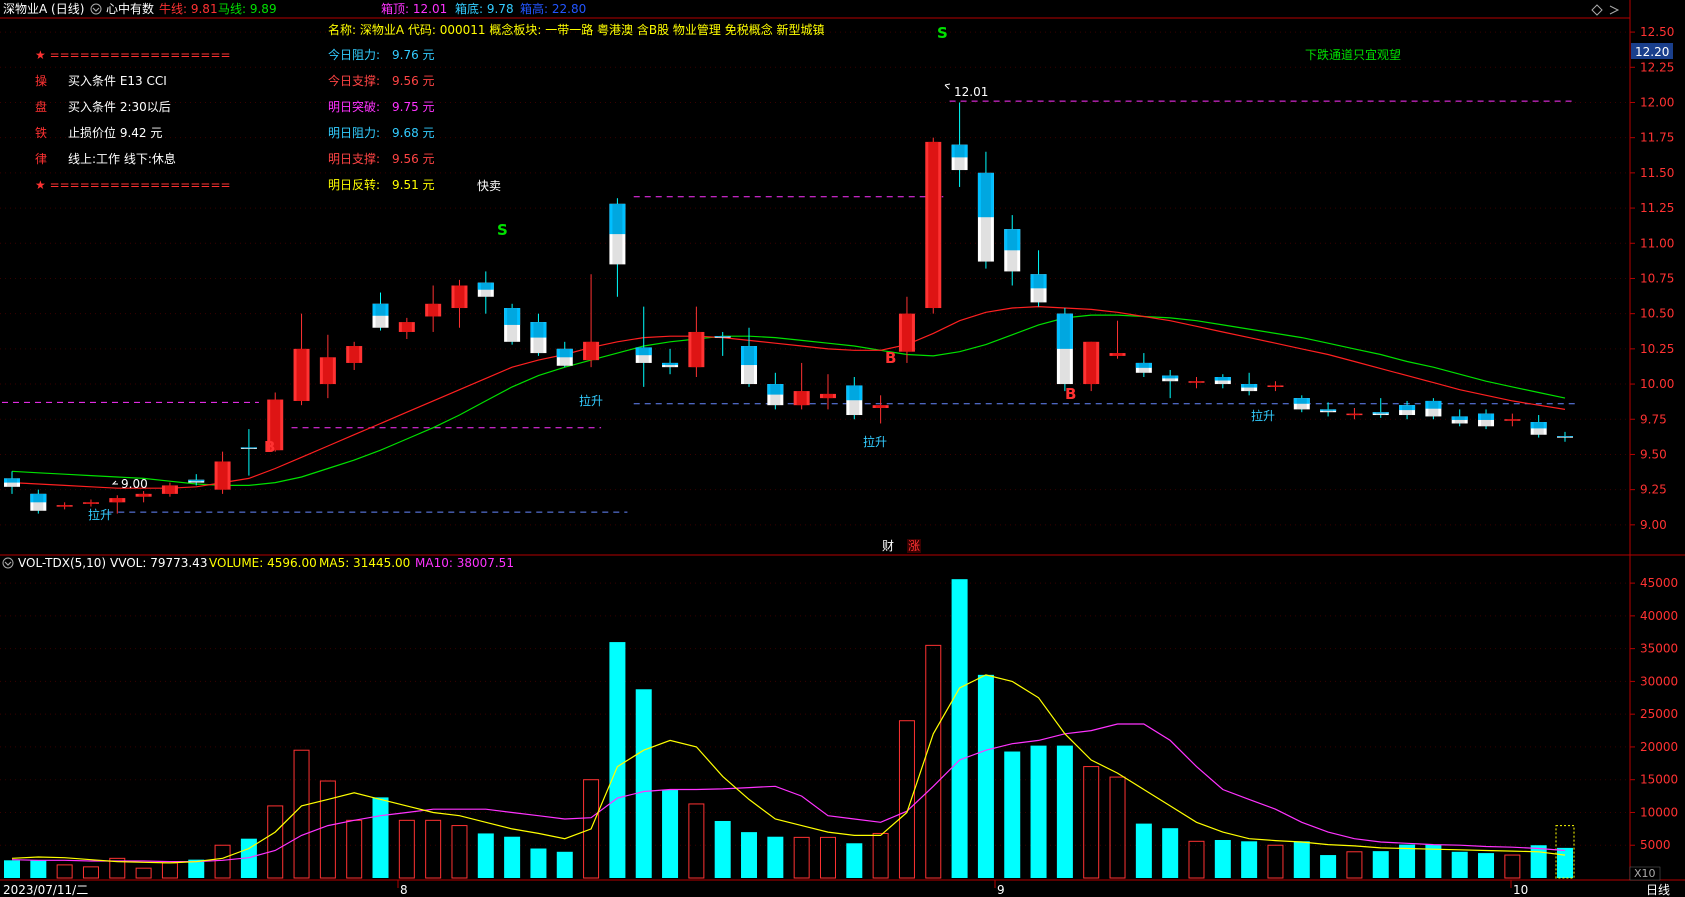 This screenshot has height=897, width=1685. I want to click on stock-title: 深物业A (日线), so click(43, 9).